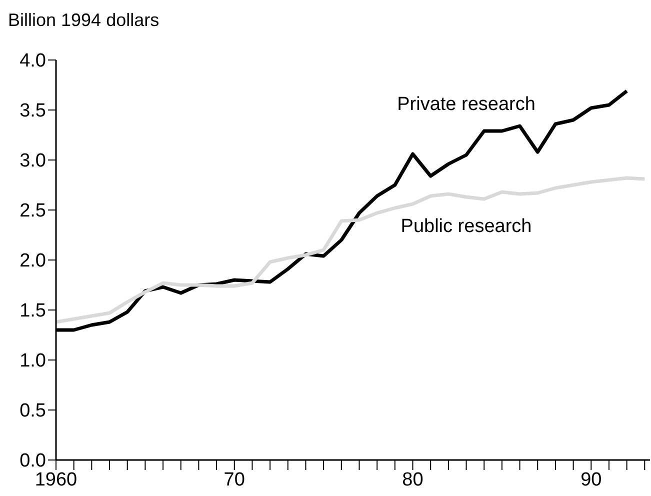 Image resolution: width=651 pixels, height=496 pixels. I want to click on y-tick-label: 1.5, so click(33, 311).